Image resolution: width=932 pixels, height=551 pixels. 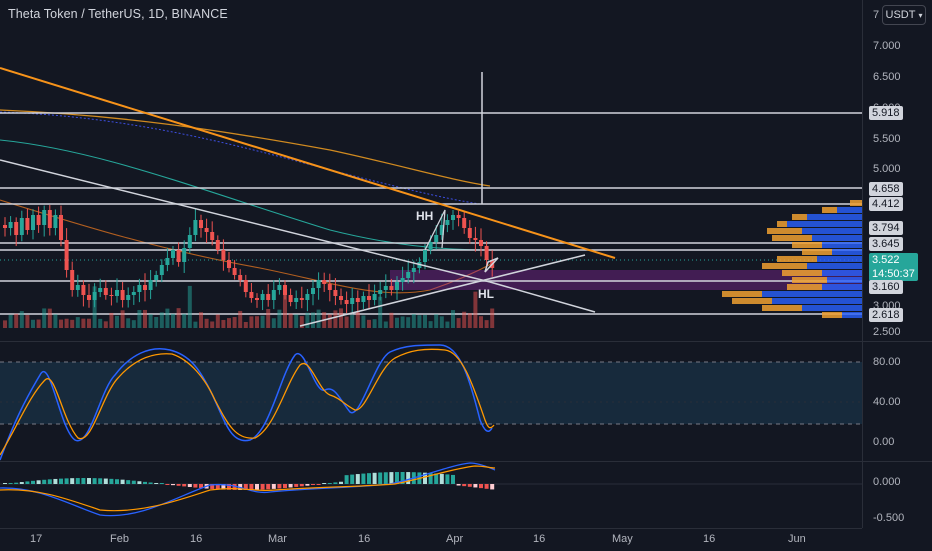 I want to click on ma-100-line, so click(x=240, y=158).